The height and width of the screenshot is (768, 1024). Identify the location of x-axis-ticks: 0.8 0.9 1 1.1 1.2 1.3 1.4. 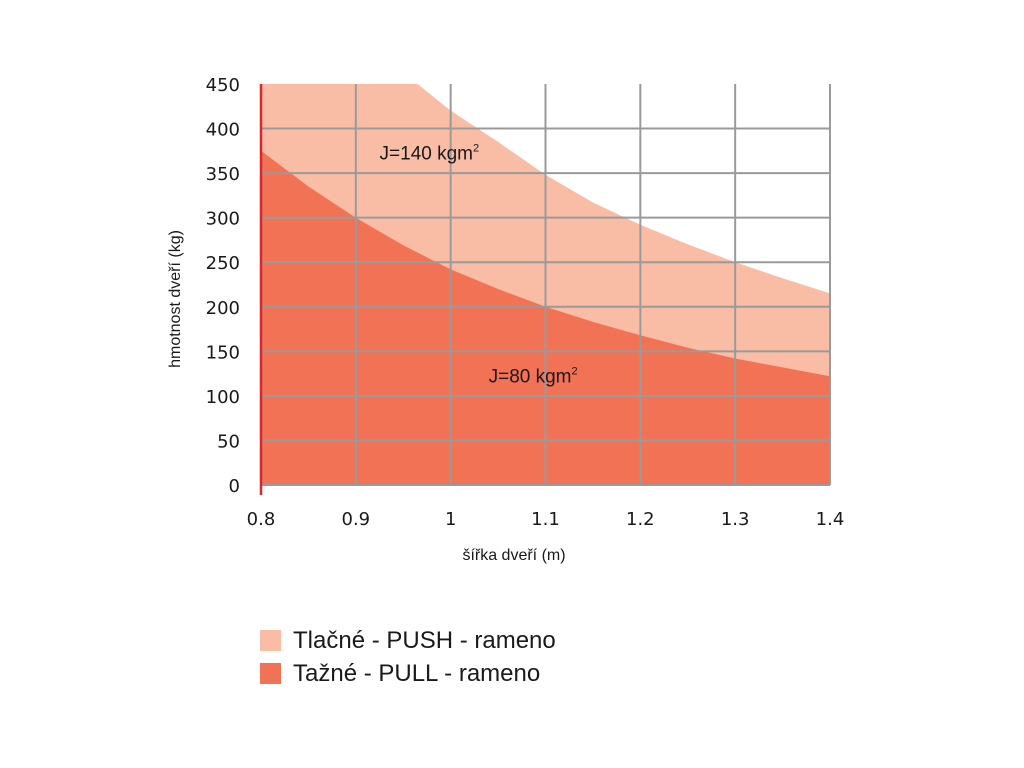
(546, 519).